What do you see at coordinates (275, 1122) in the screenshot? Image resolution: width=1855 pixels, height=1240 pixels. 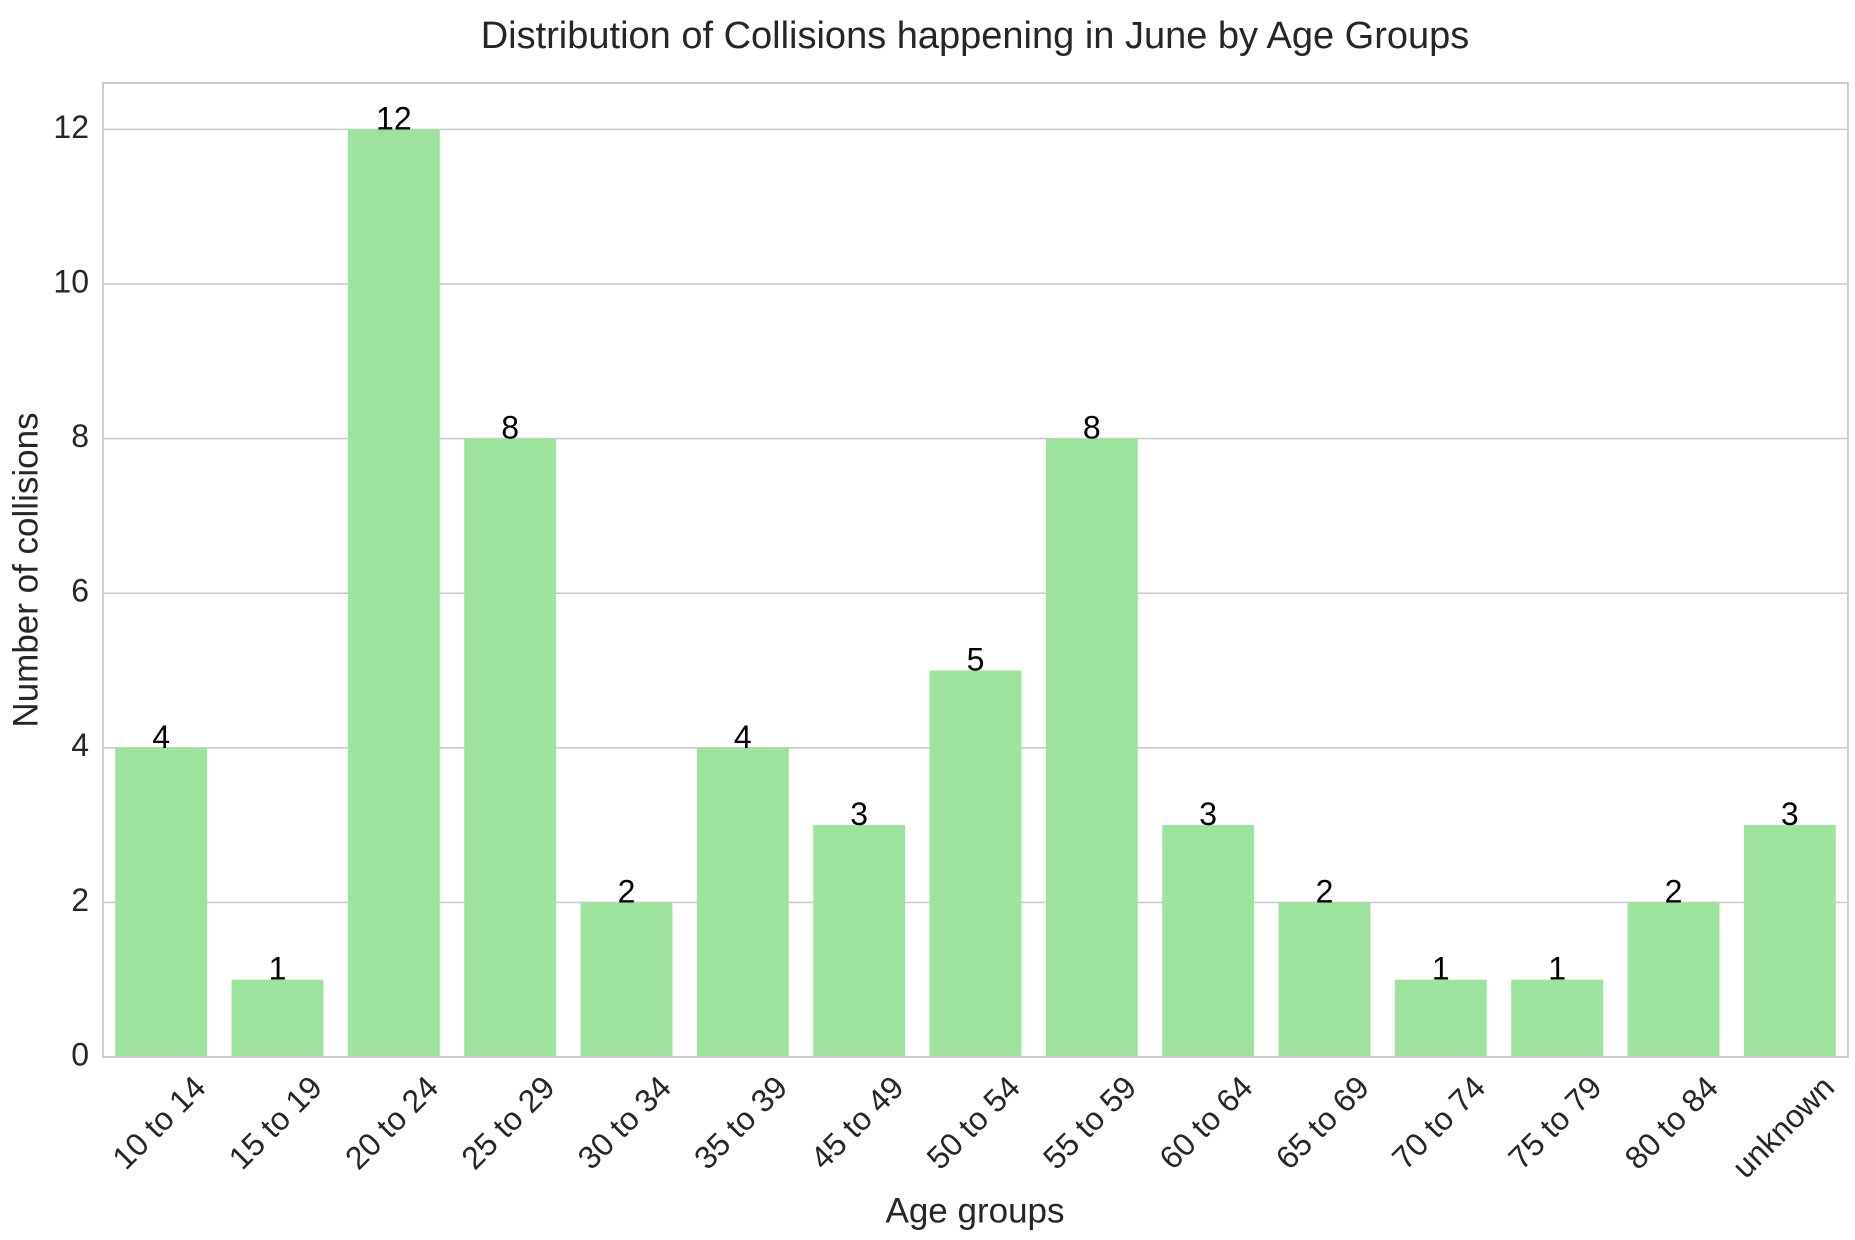 I see `x-tick-label: 15 to 19` at bounding box center [275, 1122].